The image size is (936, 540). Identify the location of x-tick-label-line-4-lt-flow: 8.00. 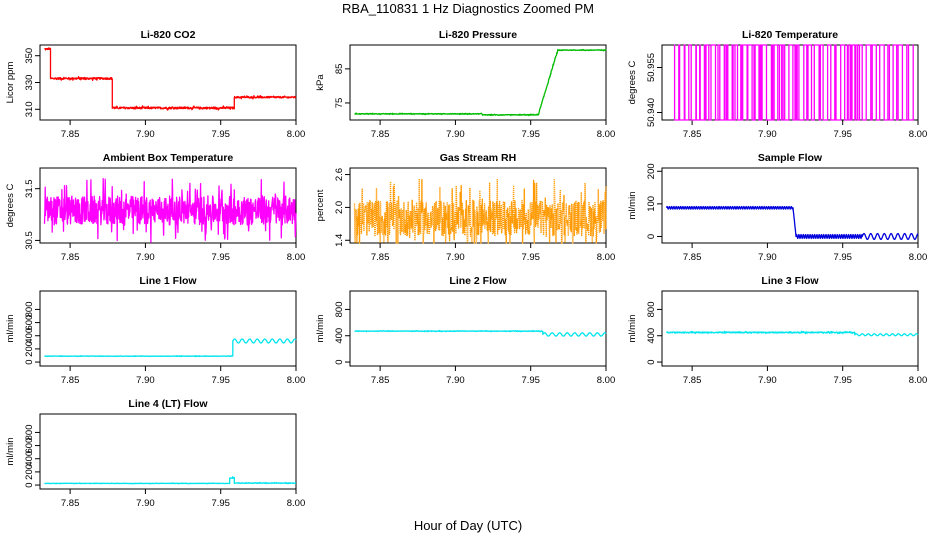
(296, 503).